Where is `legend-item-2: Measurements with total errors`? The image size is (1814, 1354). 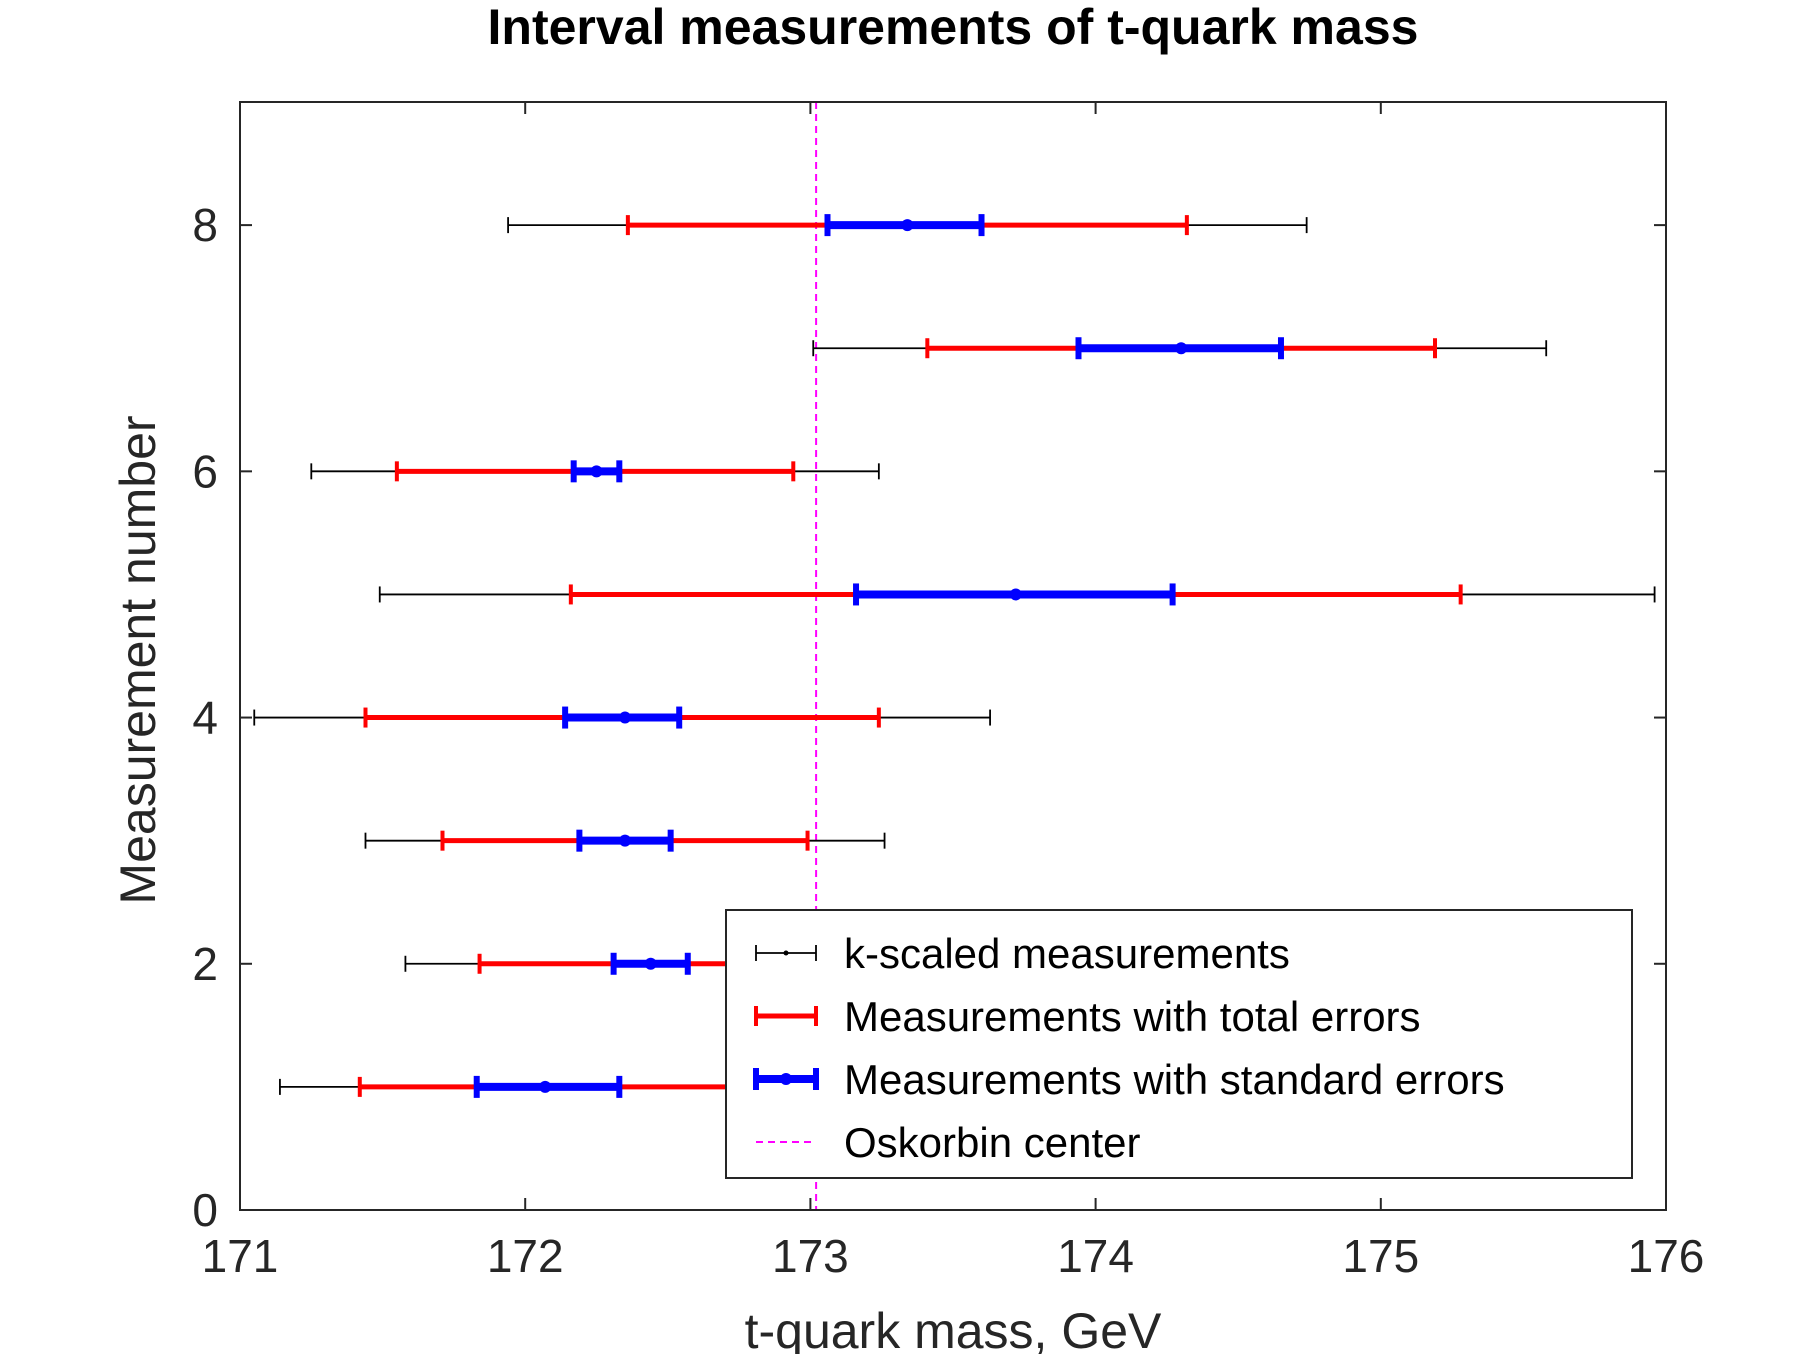
legend-item-2: Measurements with total errors is located at coordinates (1087, 1016).